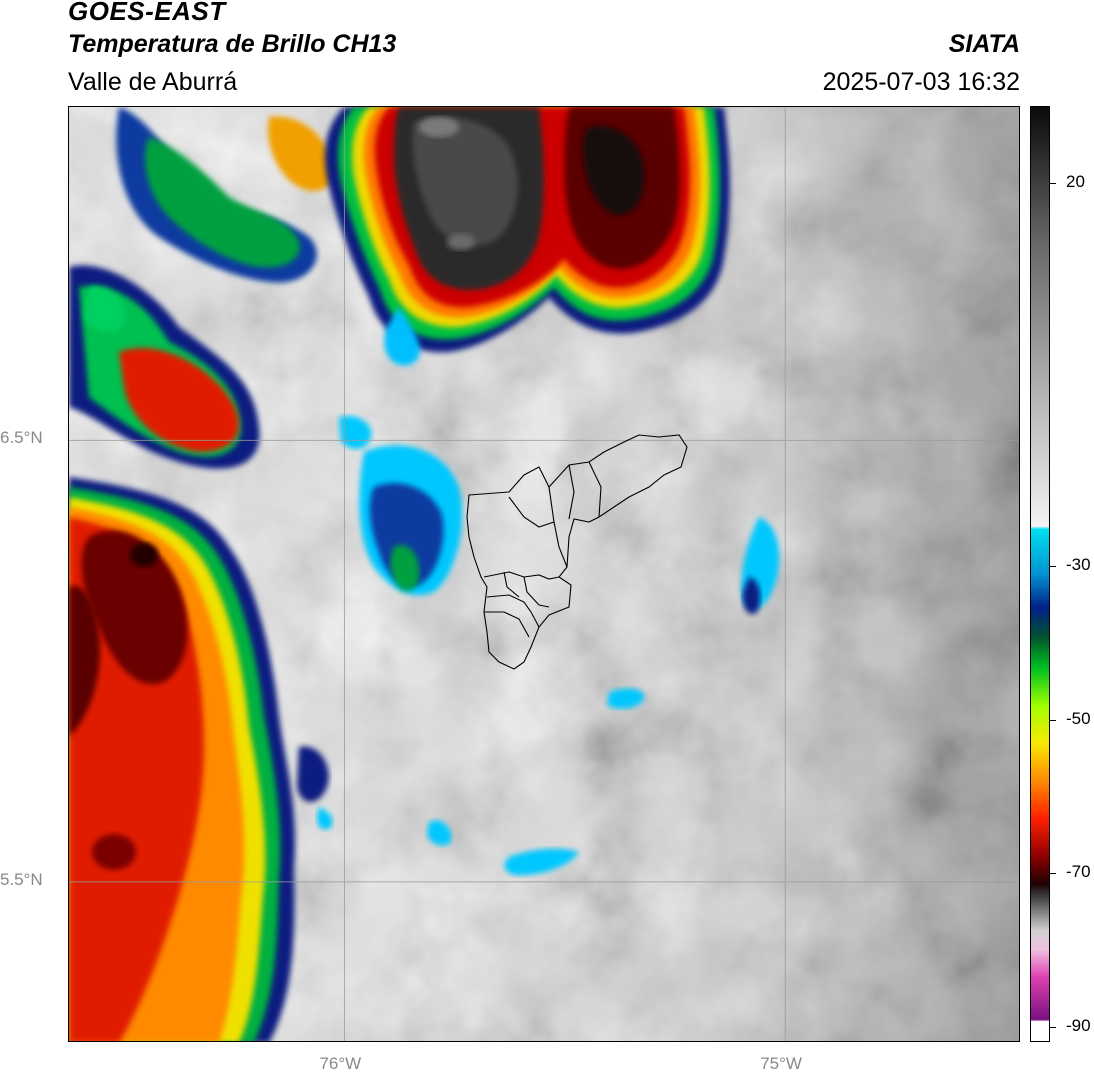 The height and width of the screenshot is (1078, 1094). Describe the element at coordinates (1078, 872) in the screenshot. I see `colorbar-label-minus70: -70` at that location.